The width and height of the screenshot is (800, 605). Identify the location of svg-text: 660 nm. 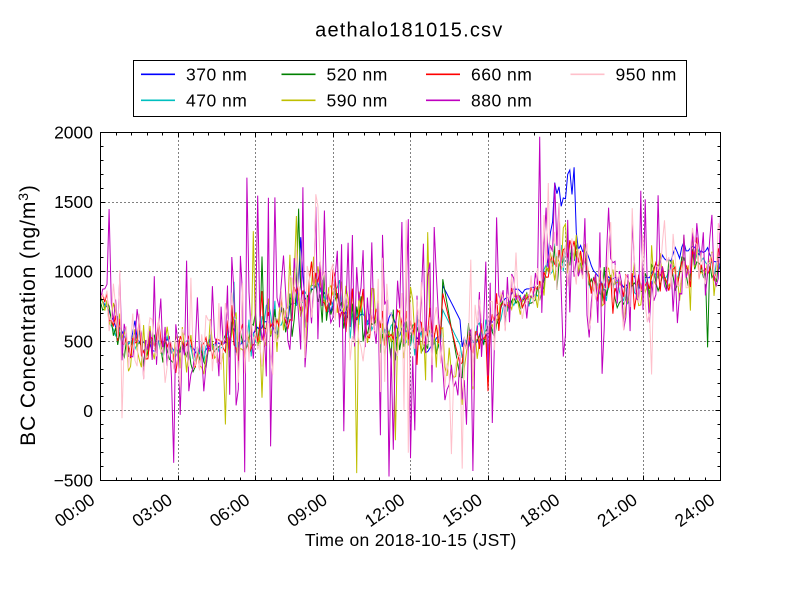
(501, 75).